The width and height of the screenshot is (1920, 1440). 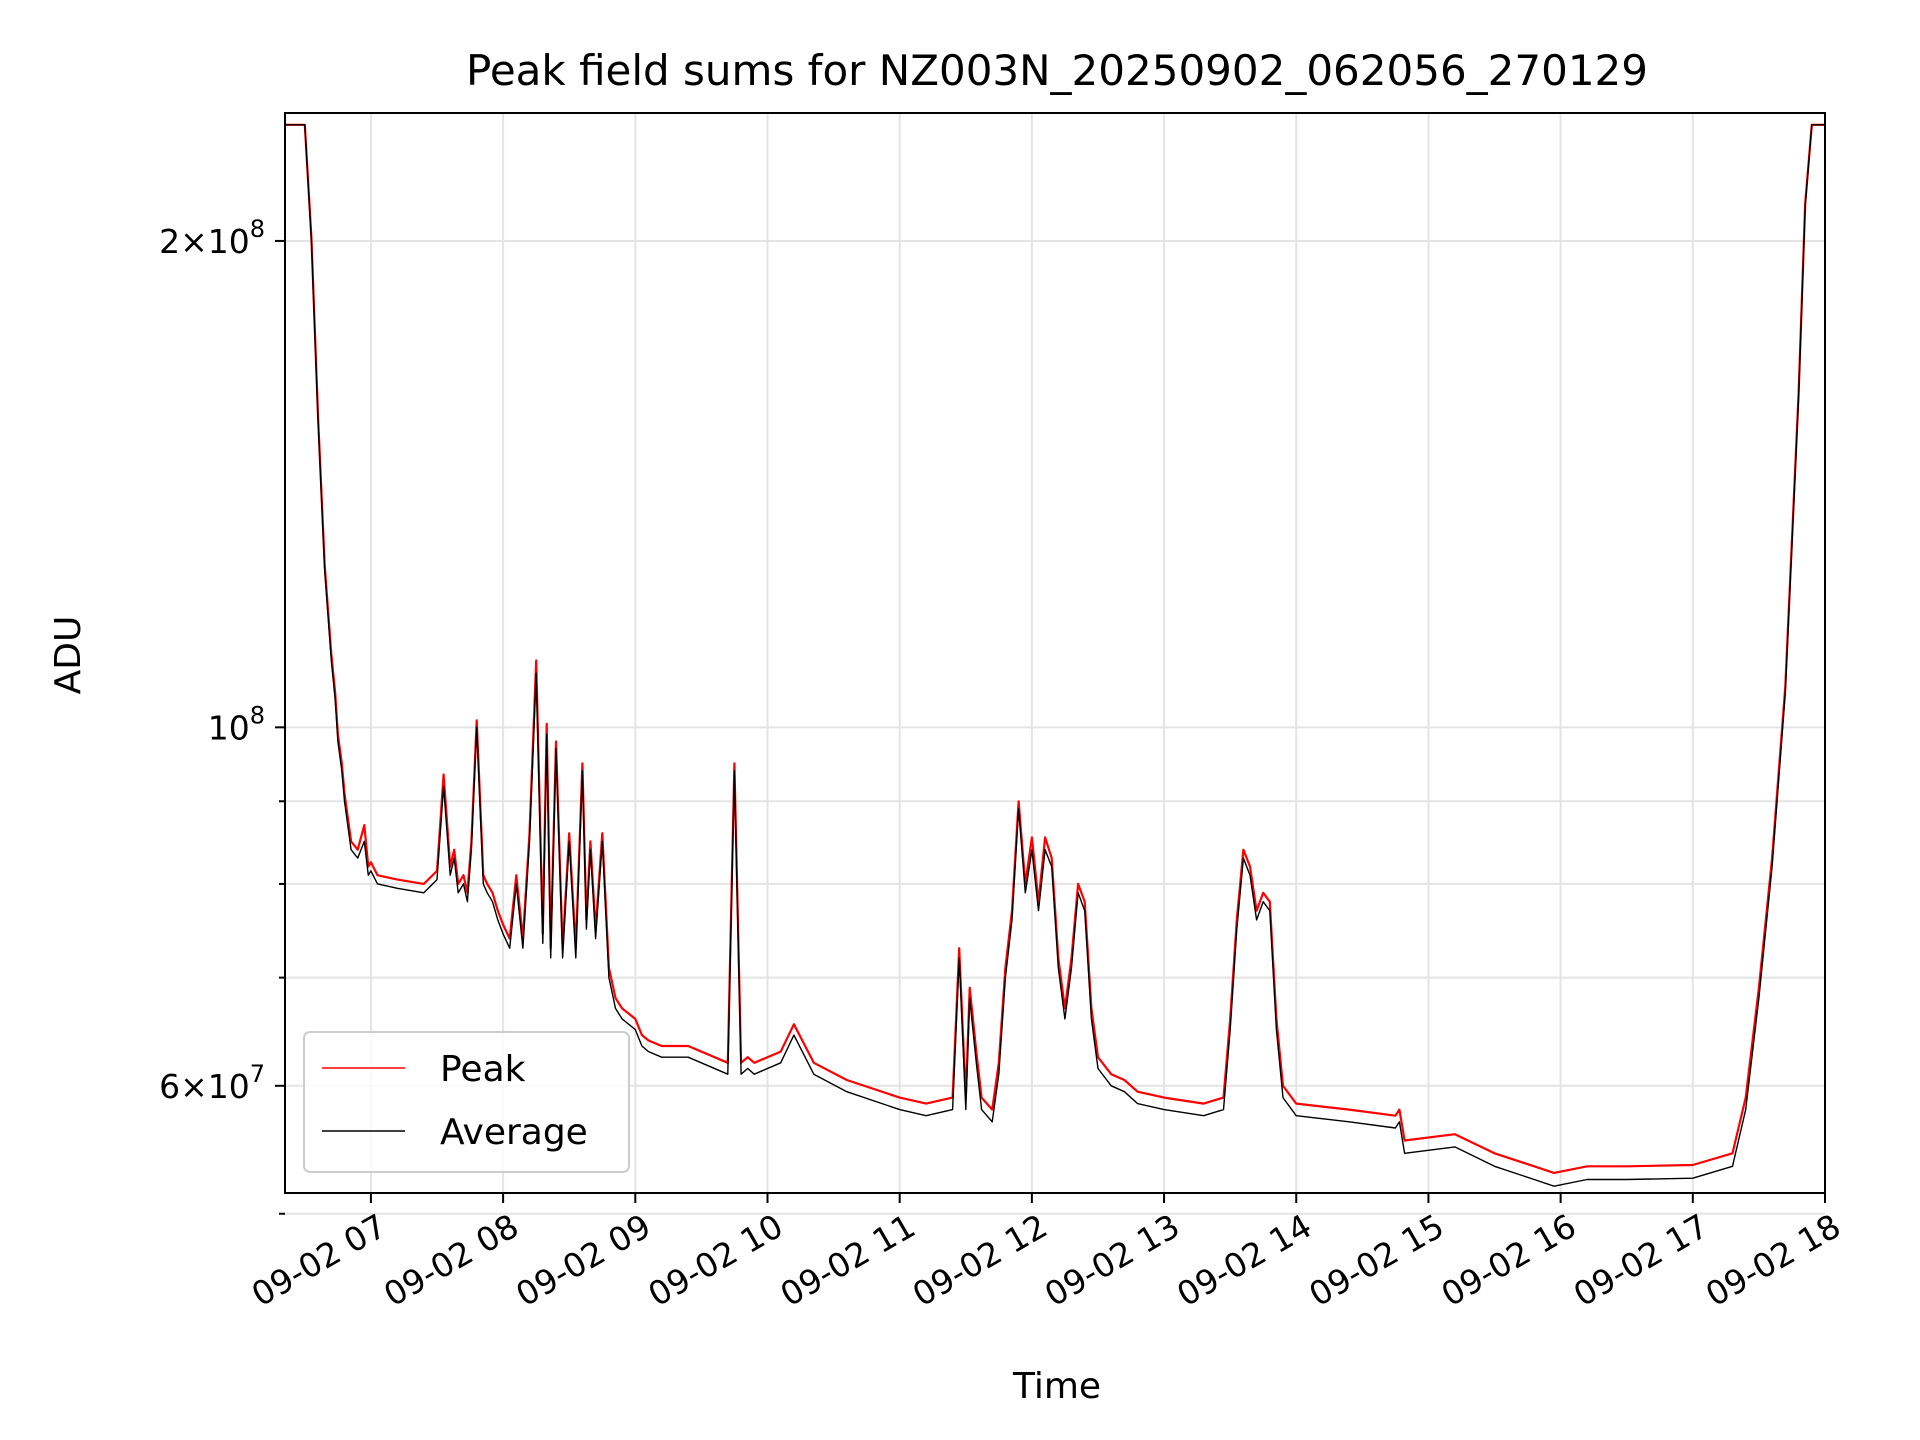 What do you see at coordinates (1509, 1260) in the screenshot?
I see `x-tick-label: 09-02 16` at bounding box center [1509, 1260].